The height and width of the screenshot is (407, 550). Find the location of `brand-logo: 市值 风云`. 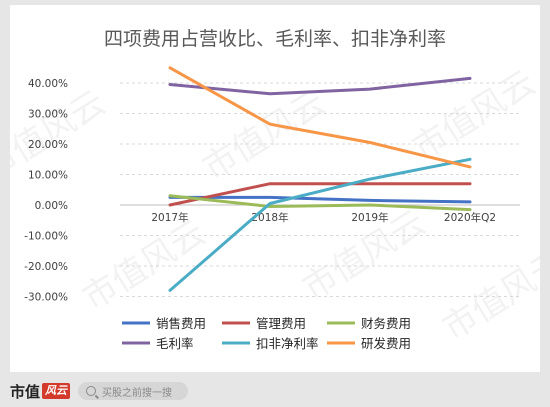

brand-logo: 市值 风云 is located at coordinates (40, 391).